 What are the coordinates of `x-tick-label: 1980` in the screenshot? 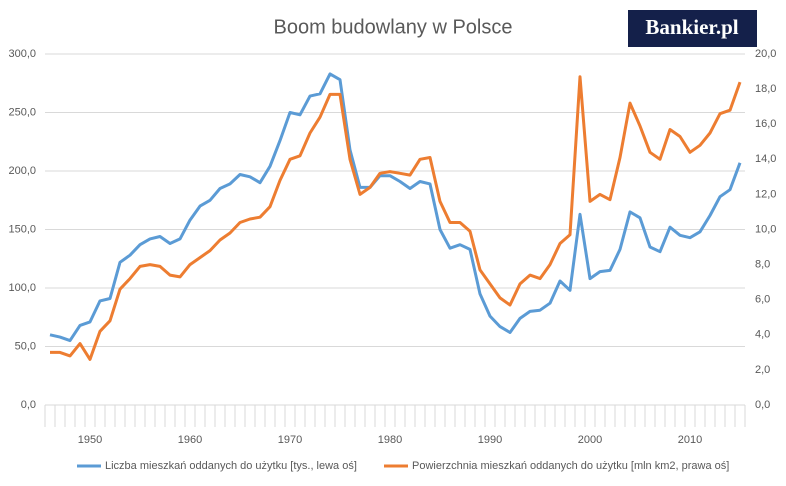 It's located at (390, 440).